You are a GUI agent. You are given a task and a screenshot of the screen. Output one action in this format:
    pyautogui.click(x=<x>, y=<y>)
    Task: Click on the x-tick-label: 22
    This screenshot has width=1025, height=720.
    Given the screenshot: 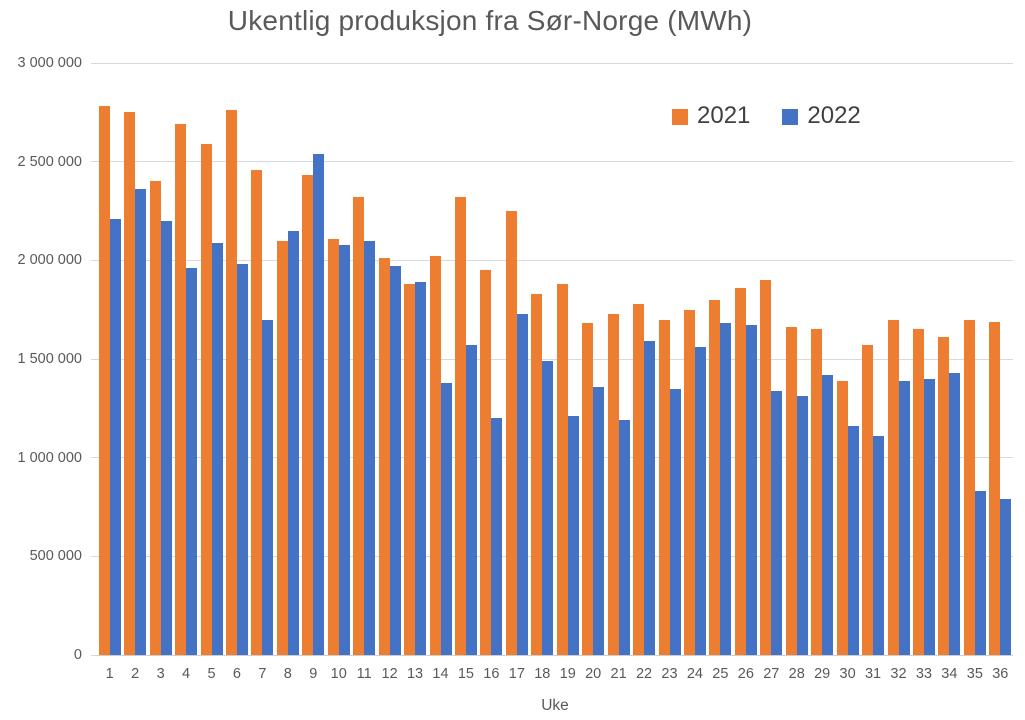 What is the action you would take?
    pyautogui.click(x=644, y=674)
    